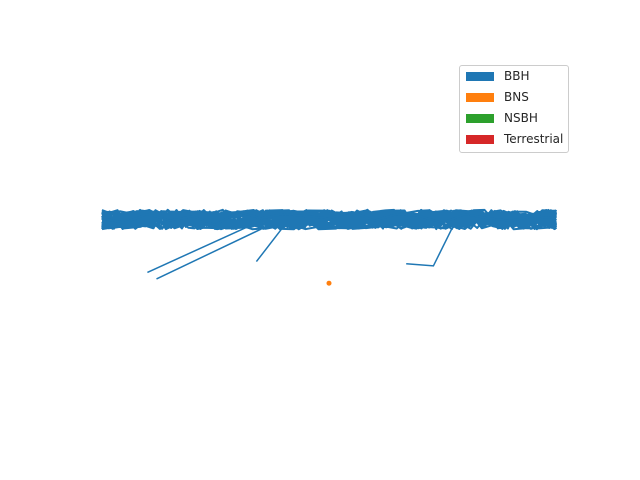 The image size is (640, 480). Describe the element at coordinates (517, 76) in the screenshot. I see `legend-label-bbh: BBH` at that location.